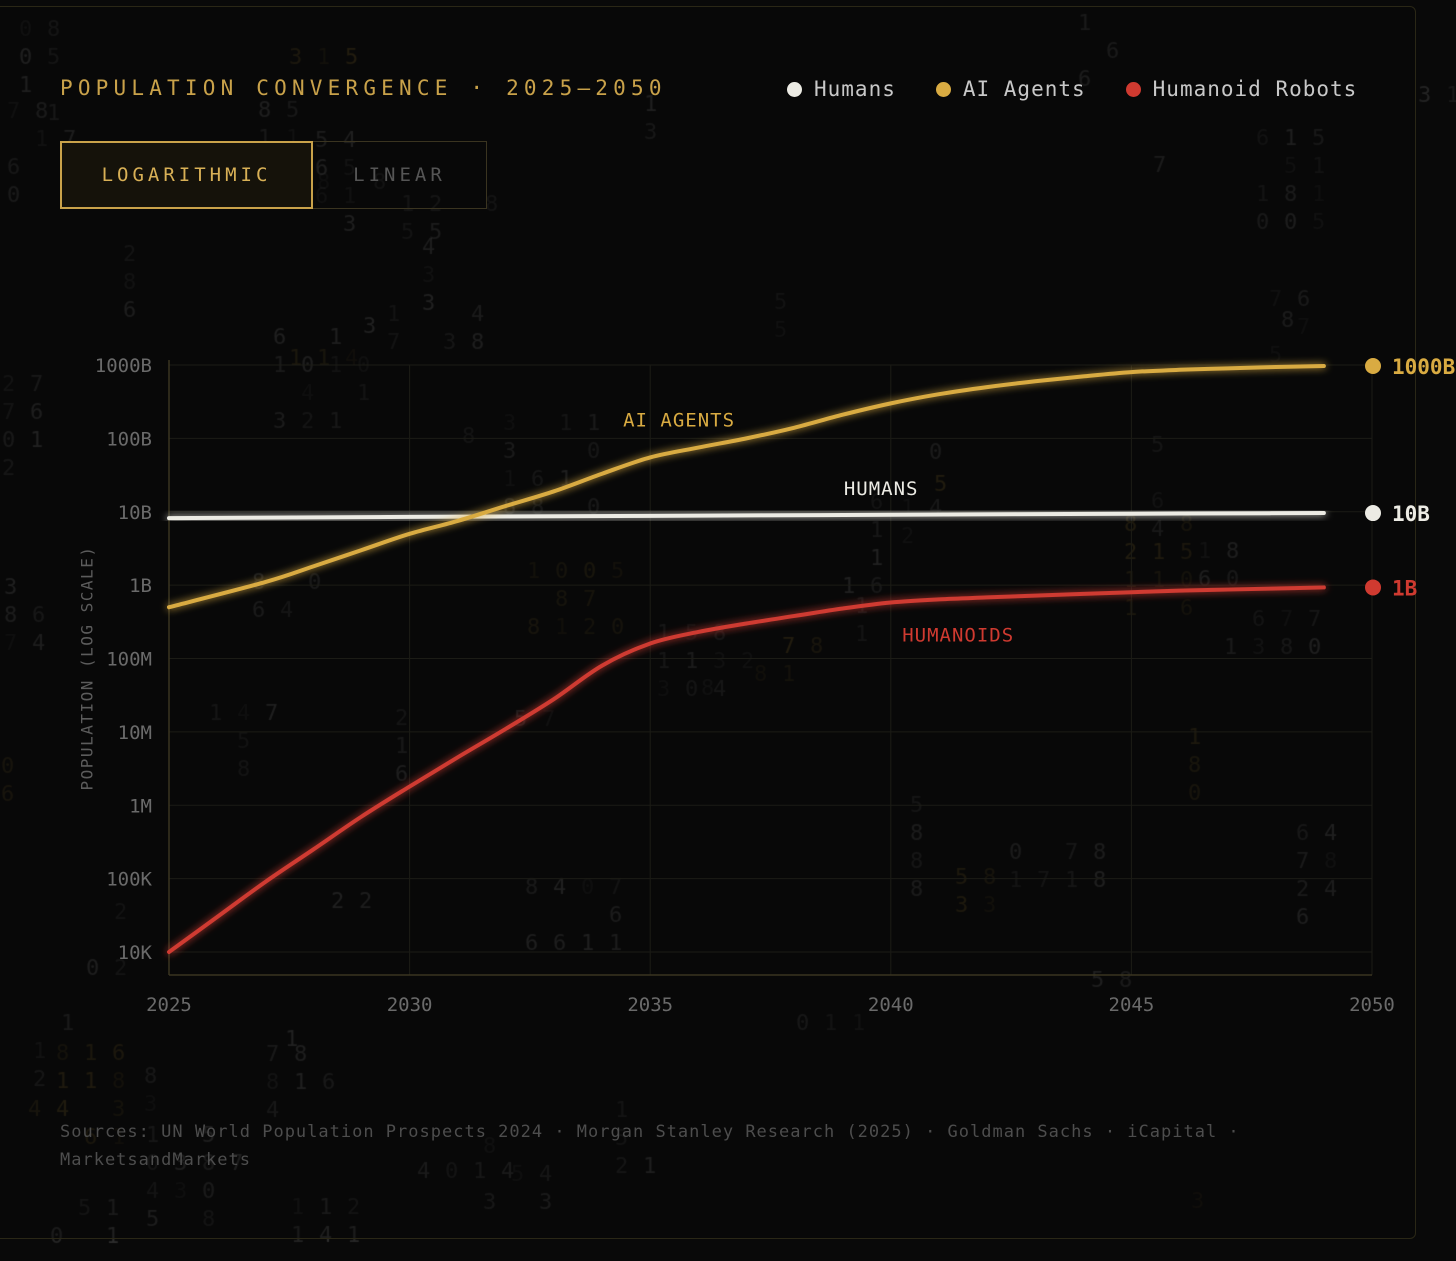 The width and height of the screenshot is (1456, 1261). Describe the element at coordinates (881, 489) in the screenshot. I see `series-label-humans: HUMANS` at that location.